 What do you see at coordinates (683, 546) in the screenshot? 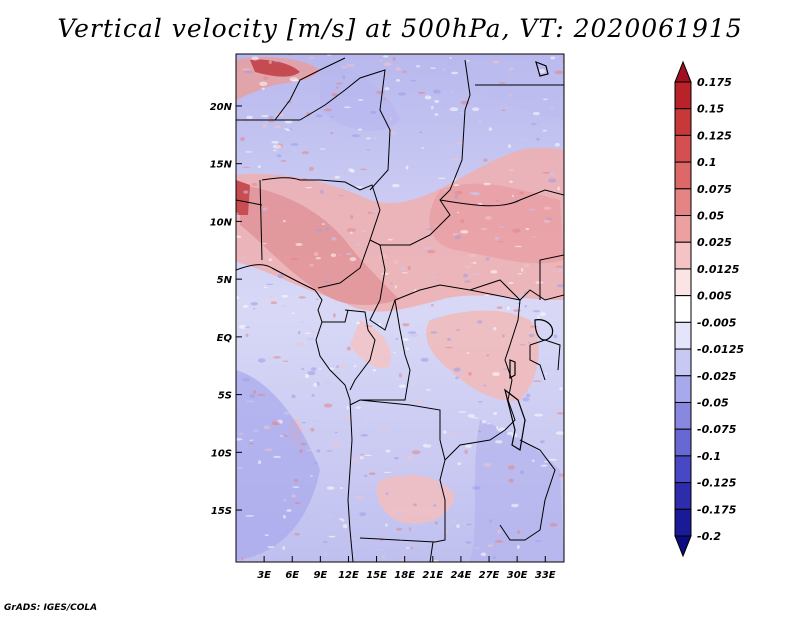
I see `colorbar-lower-triangle` at bounding box center [683, 546].